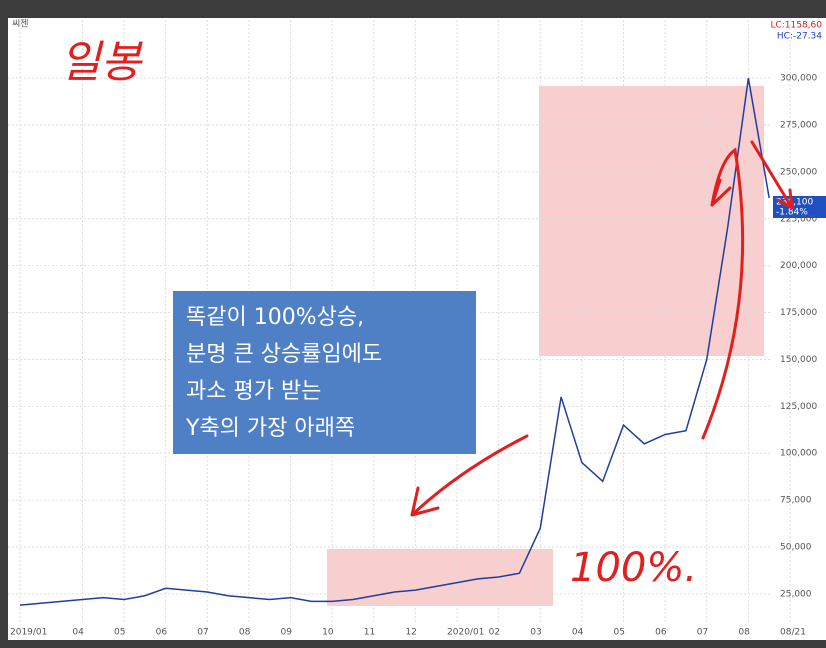  What do you see at coordinates (798, 79) in the screenshot?
I see `y-tick-label: 300,000` at bounding box center [798, 79].